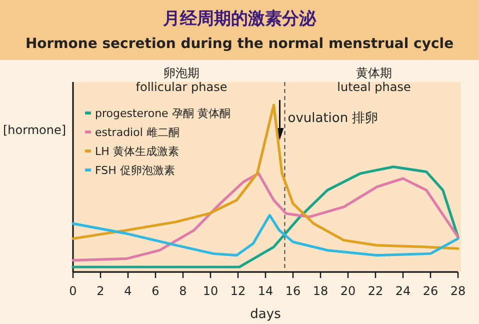 This screenshot has height=324, width=479. Describe the element at coordinates (135, 170) in the screenshot. I see `legend-label: FSH 促卵泡激素` at that location.